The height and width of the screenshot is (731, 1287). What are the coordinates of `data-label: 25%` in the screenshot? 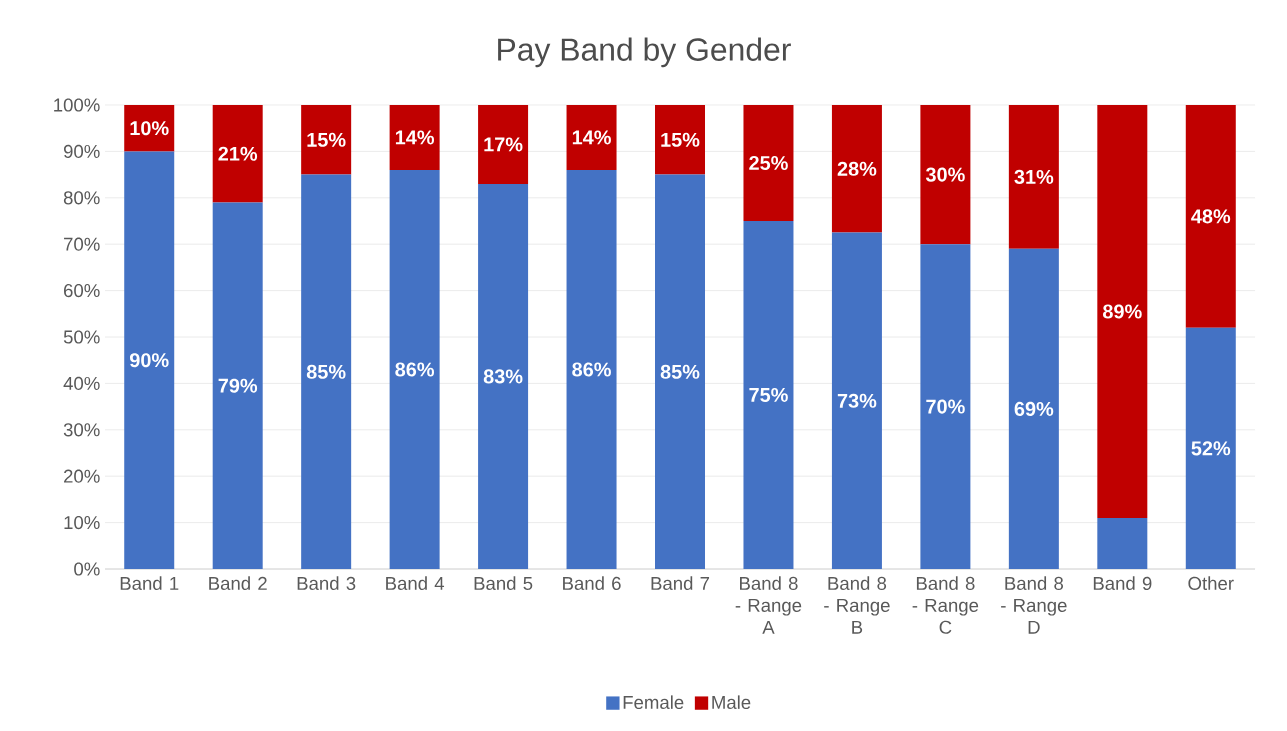 It's located at (768, 163).